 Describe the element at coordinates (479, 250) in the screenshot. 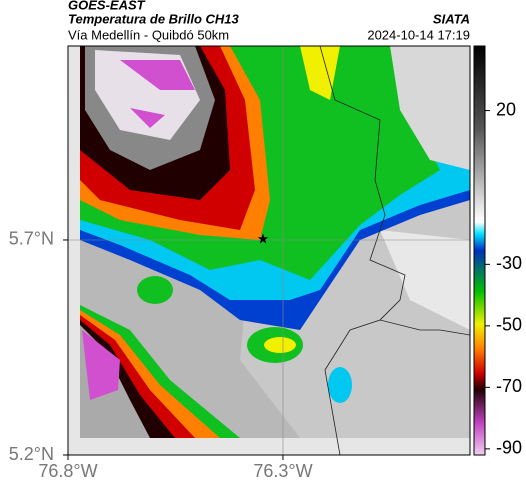

I see `colorbar` at that location.